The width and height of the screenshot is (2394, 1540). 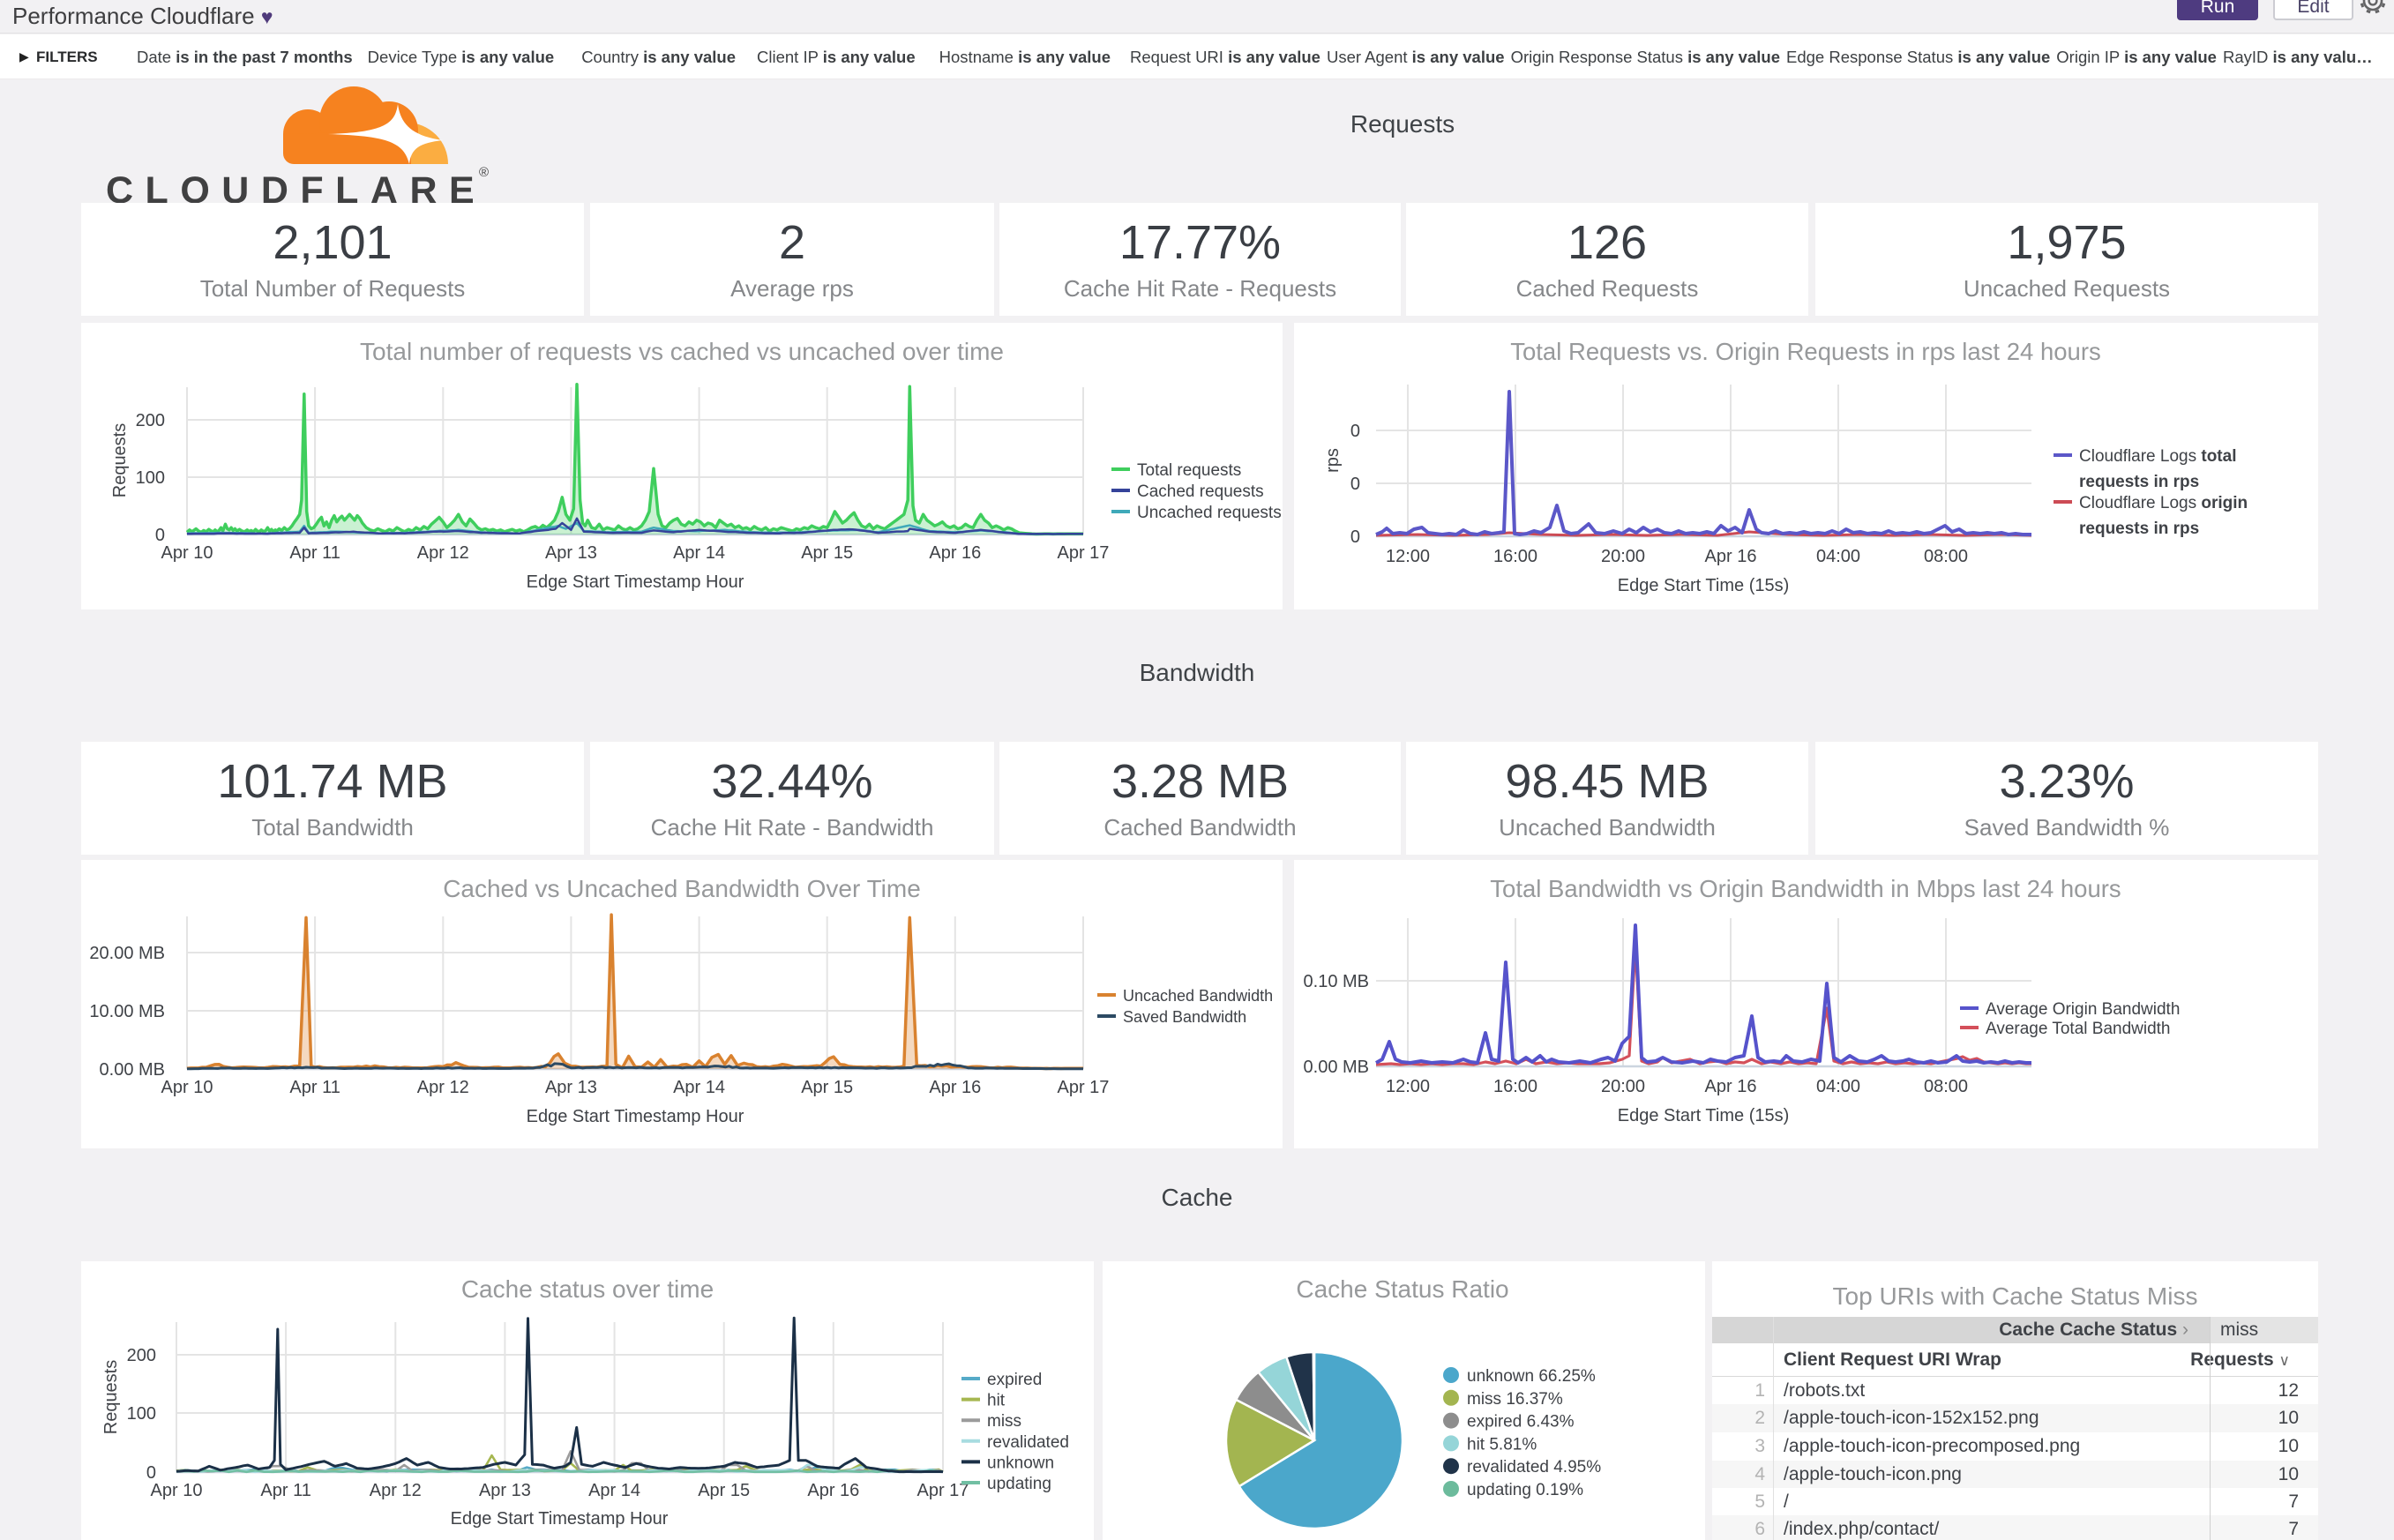 I want to click on svg-text: 0.10 MB, so click(x=1336, y=981).